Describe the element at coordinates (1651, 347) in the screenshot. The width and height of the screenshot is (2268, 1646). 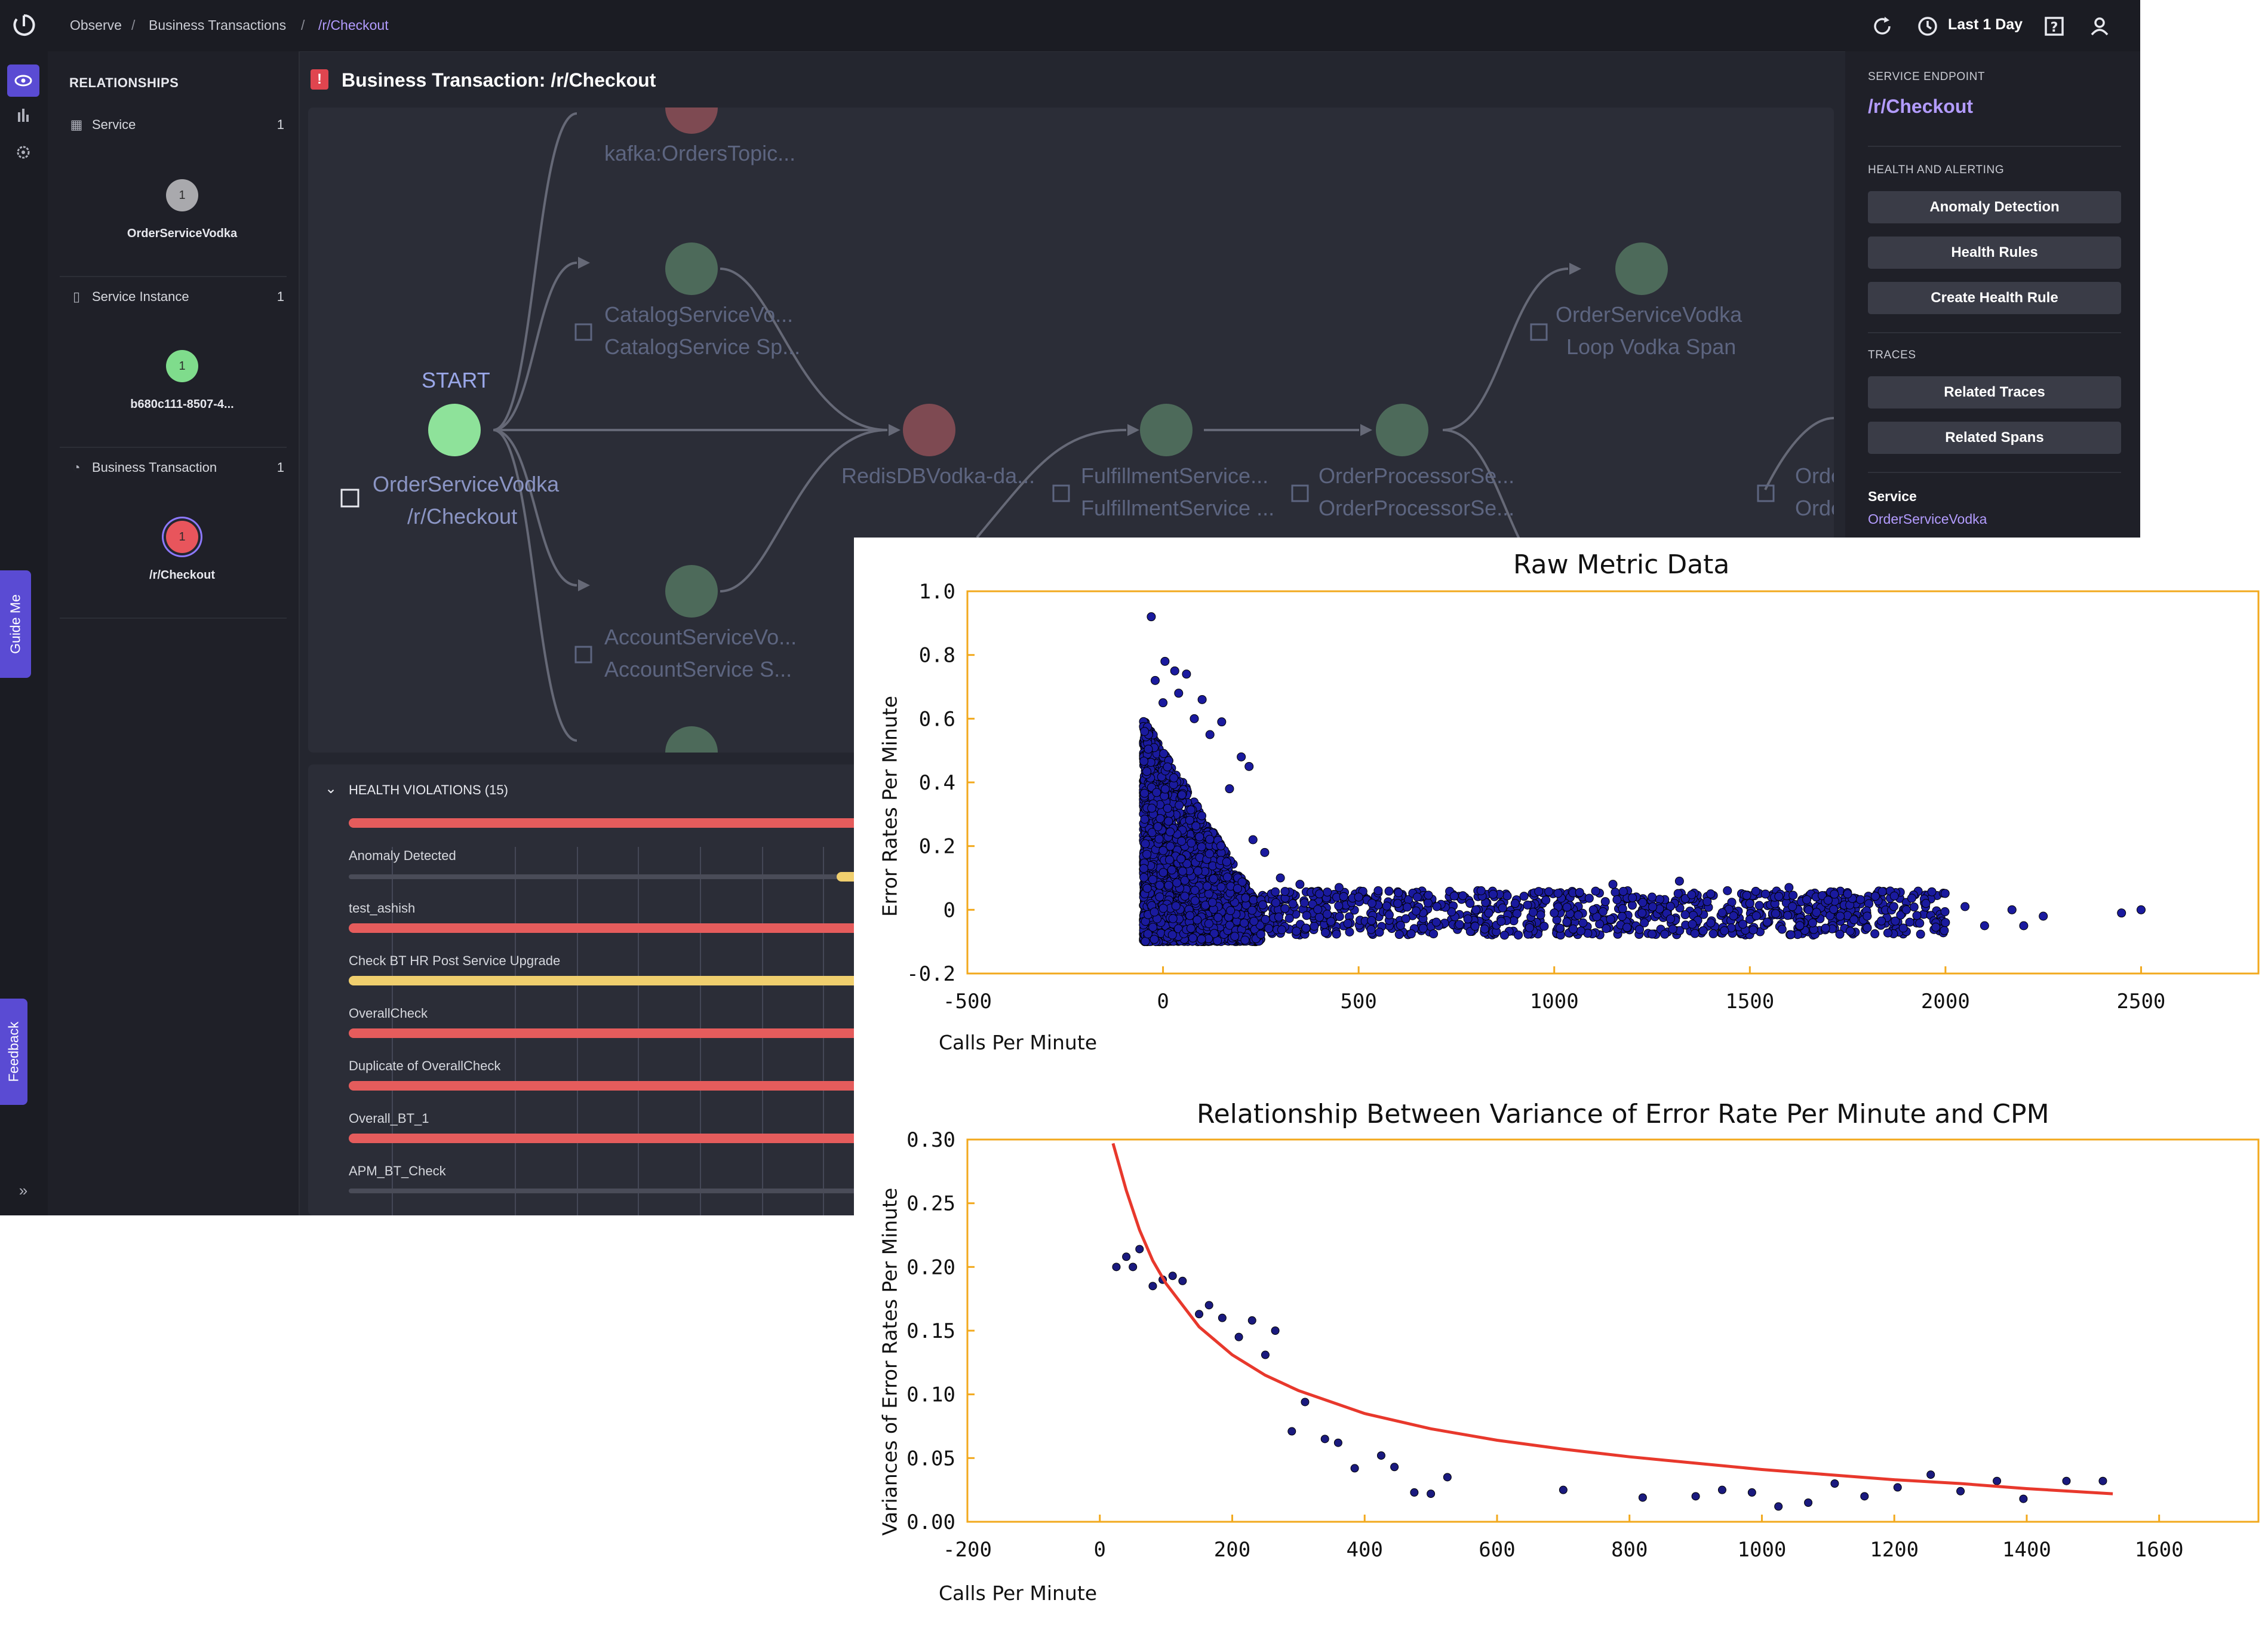
I see `flow-node-sublabel: Loop Vodka Span` at that location.